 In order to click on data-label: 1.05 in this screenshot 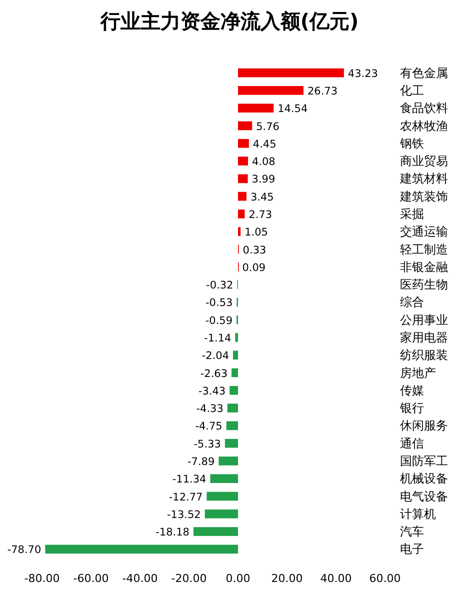, I will do `click(256, 232)`.